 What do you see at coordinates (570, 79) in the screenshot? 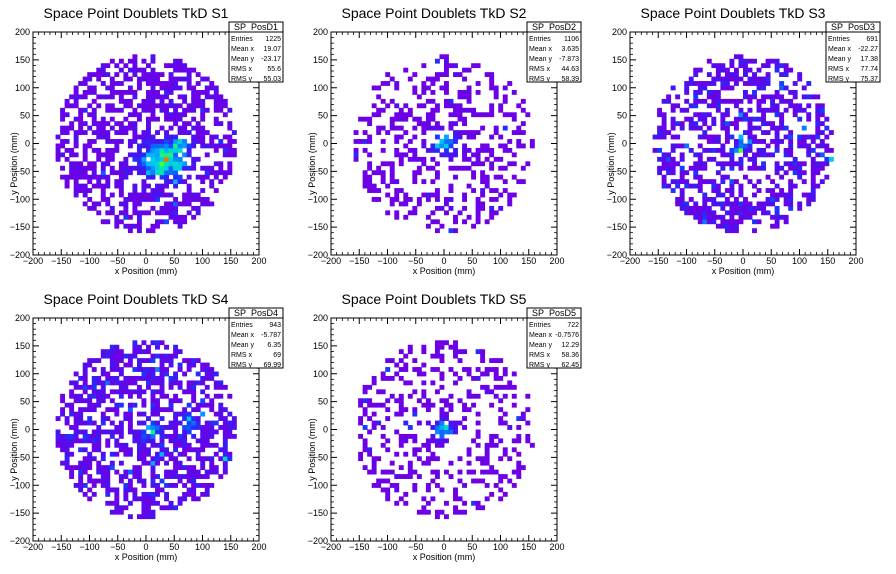
I see `stats-row-value: 58.39` at bounding box center [570, 79].